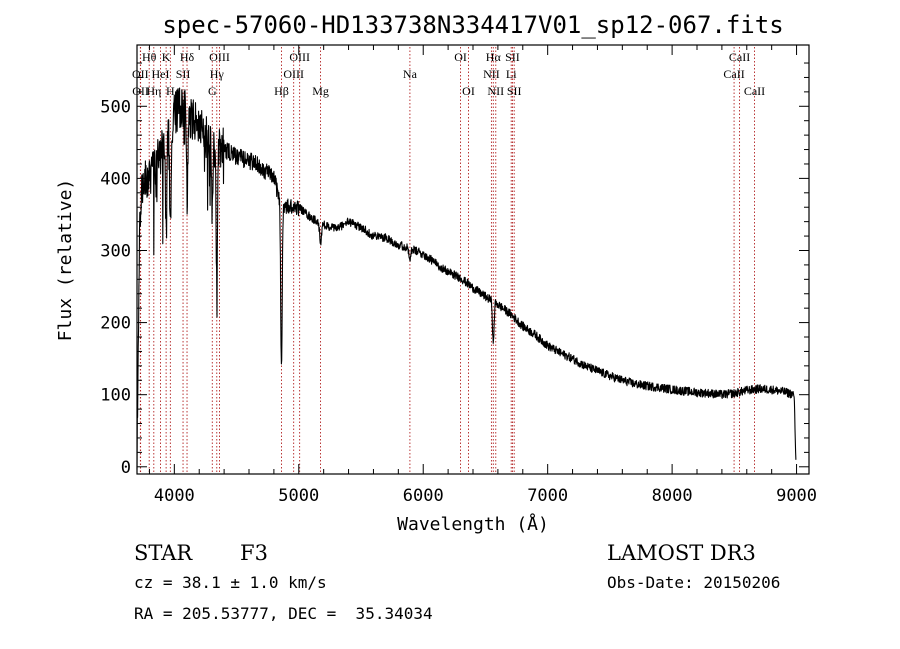 This screenshot has height=649, width=900. Describe the element at coordinates (485, 496) in the screenshot. I see `x-tick-labels: 4000 5000 6000 7000 8000 9000` at that location.